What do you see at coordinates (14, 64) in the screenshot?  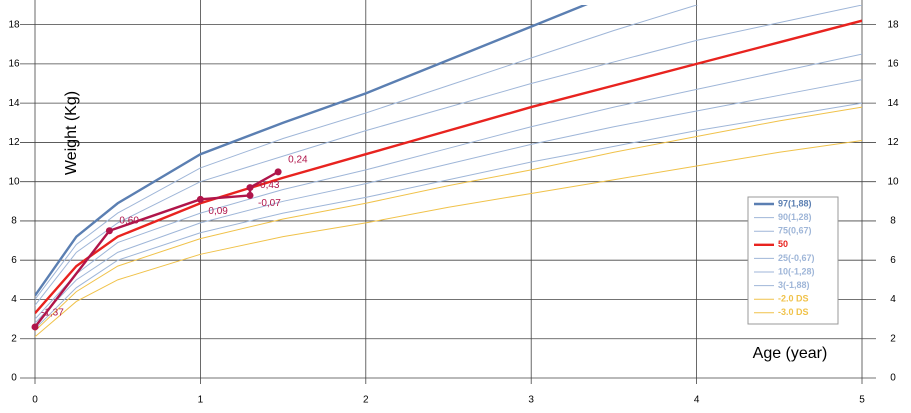 I see `y-tick-label: 16` at bounding box center [14, 64].